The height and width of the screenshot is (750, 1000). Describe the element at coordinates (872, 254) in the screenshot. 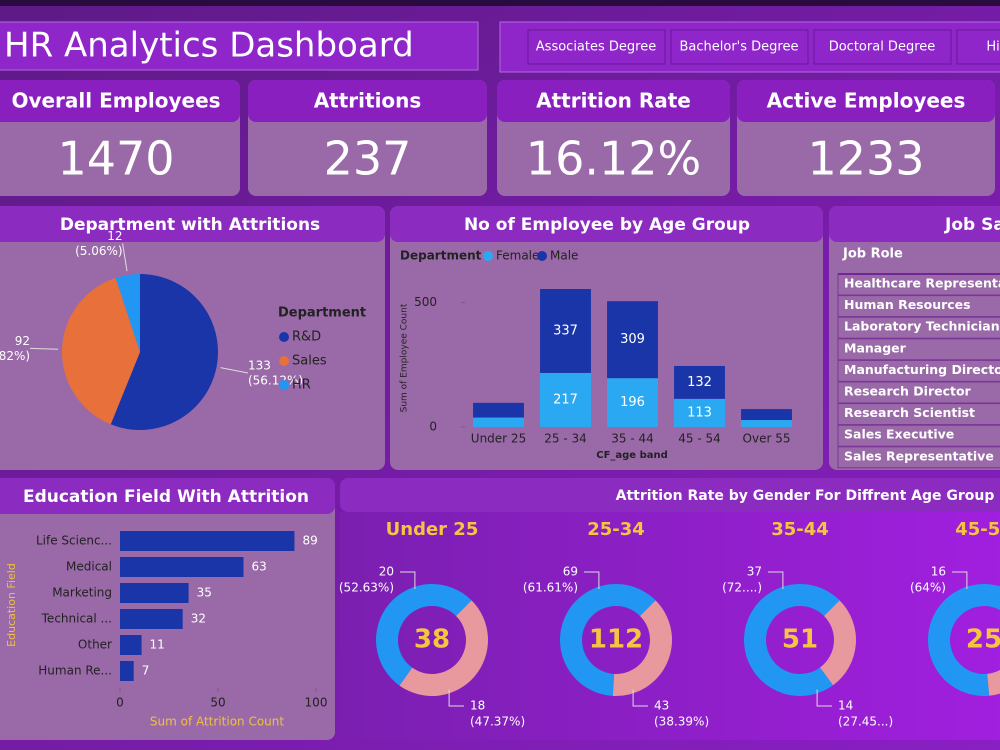

I see `table-header: Job Role` at that location.